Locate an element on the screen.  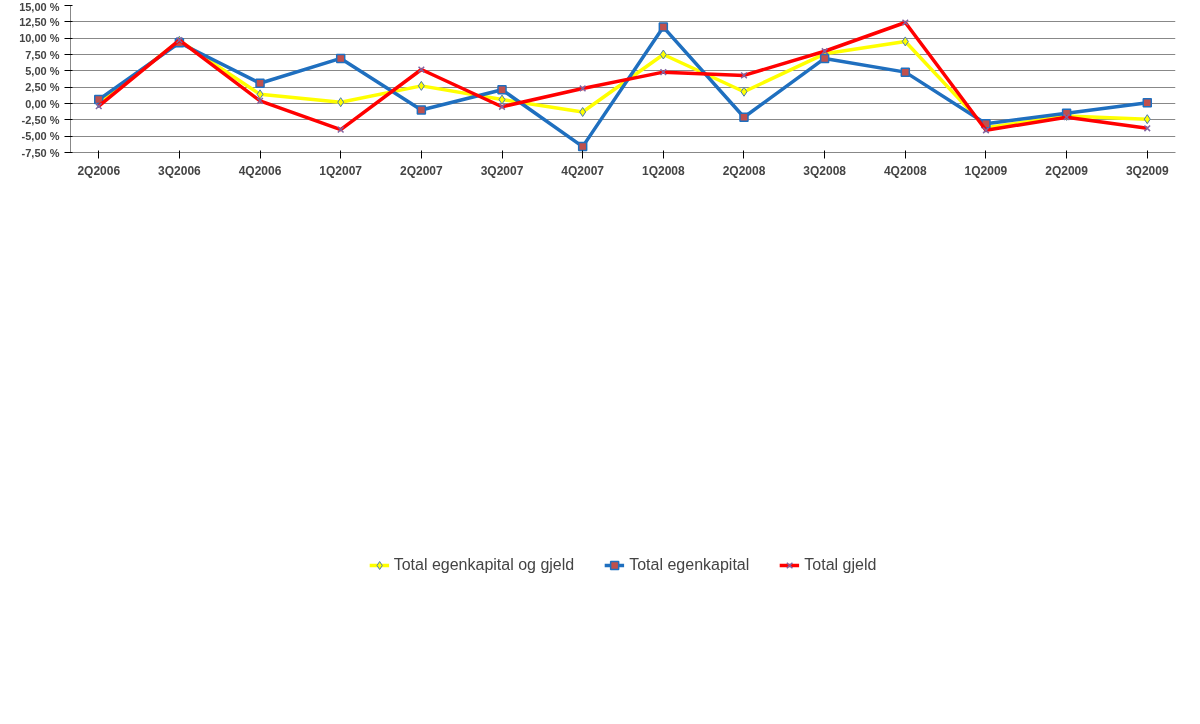
y-tick-label: -2,50 % is located at coordinates (40, 119).